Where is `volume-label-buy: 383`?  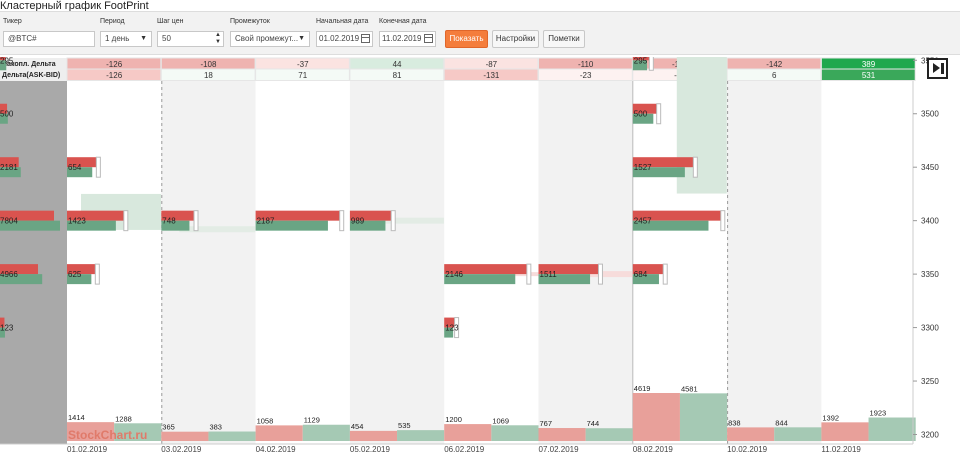 volume-label-buy: 383 is located at coordinates (215, 427).